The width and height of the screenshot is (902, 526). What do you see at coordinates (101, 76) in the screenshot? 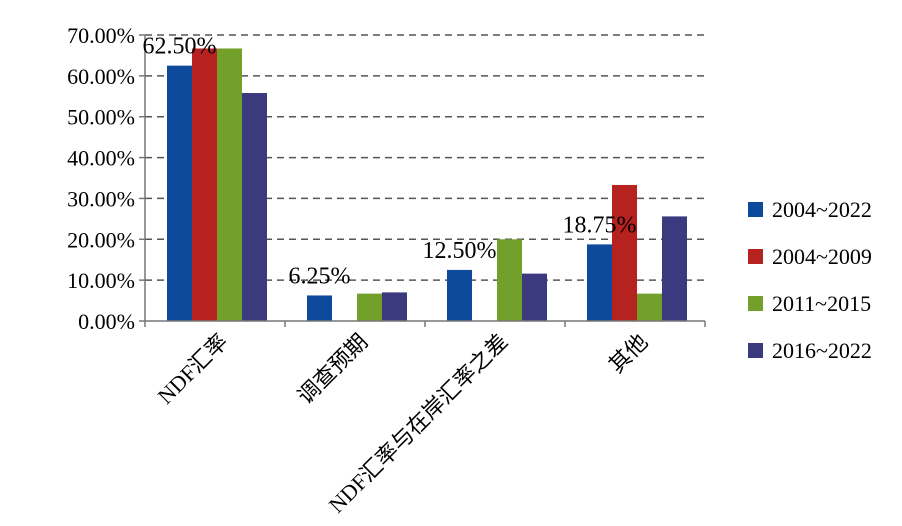
I see `y-tick-label: 60.00%` at bounding box center [101, 76].